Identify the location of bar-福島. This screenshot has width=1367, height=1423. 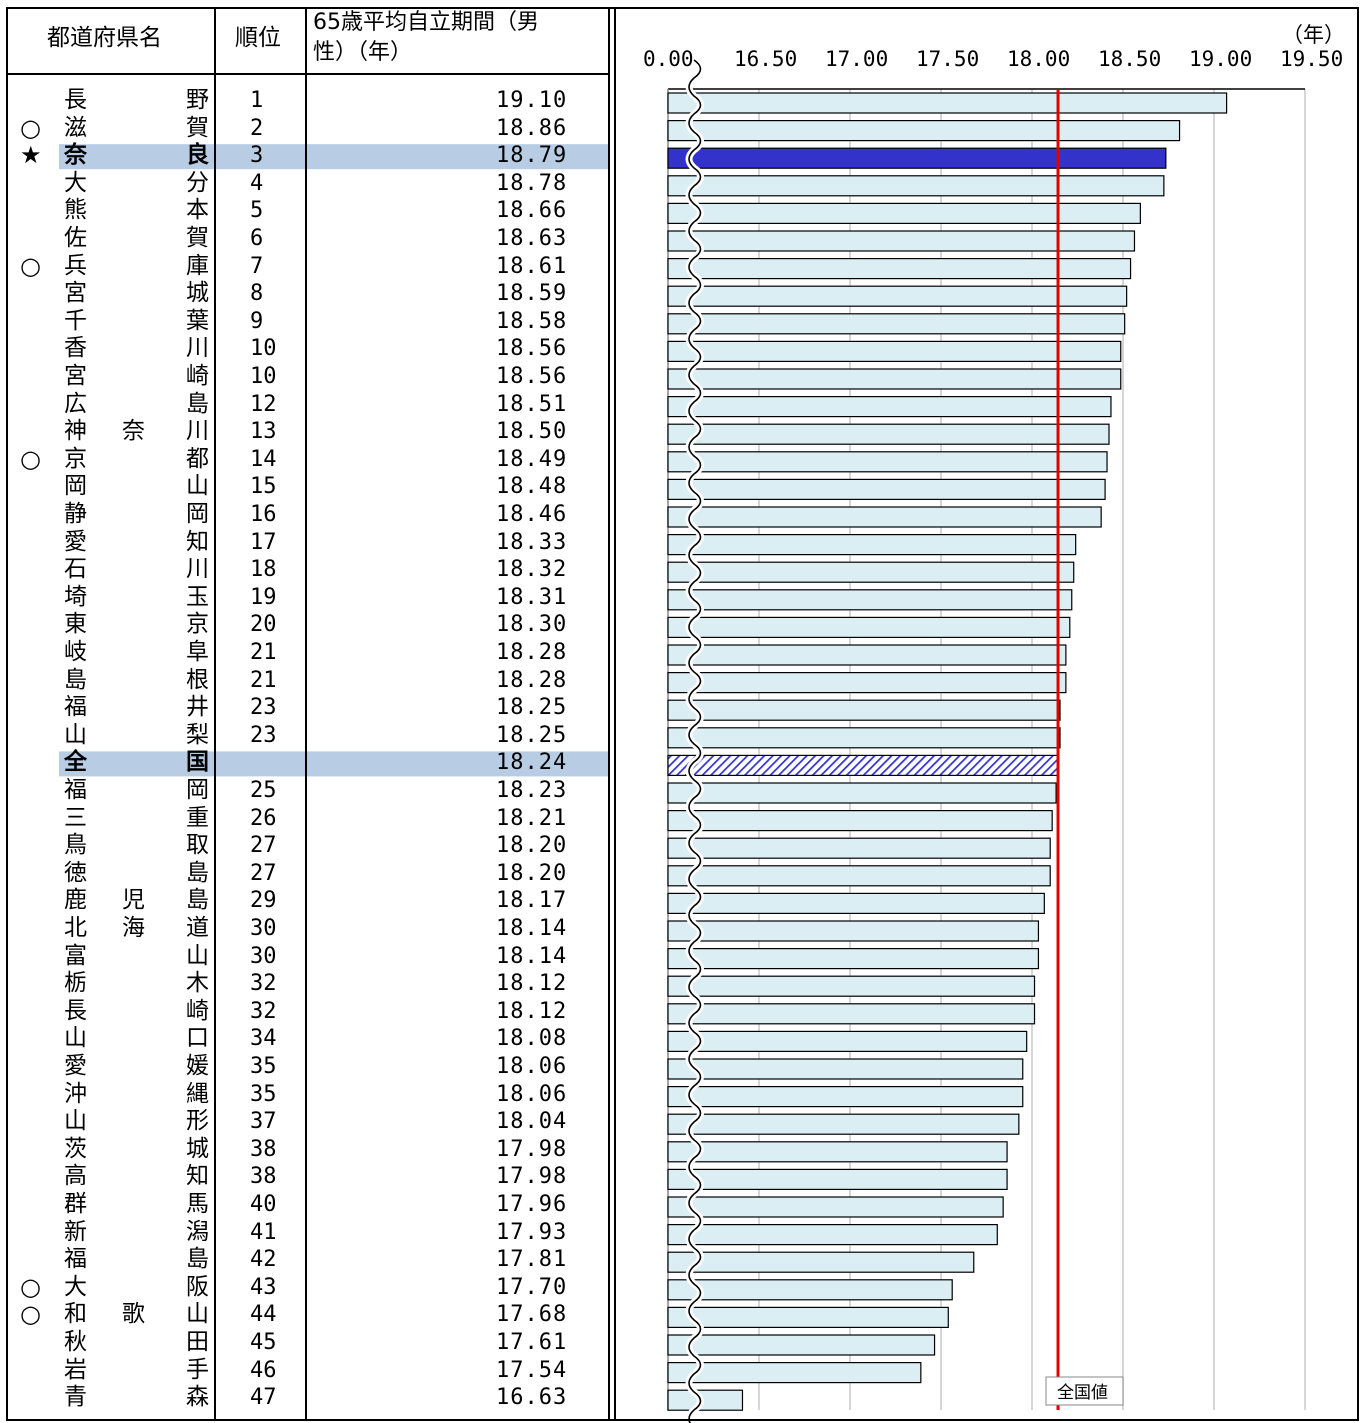
(821, 1262).